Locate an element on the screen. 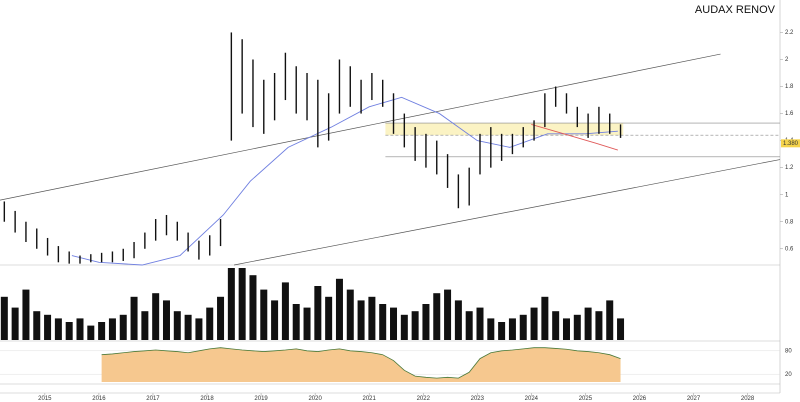 This screenshot has width=800, height=402. x-tick-label: 2020 is located at coordinates (315, 399).